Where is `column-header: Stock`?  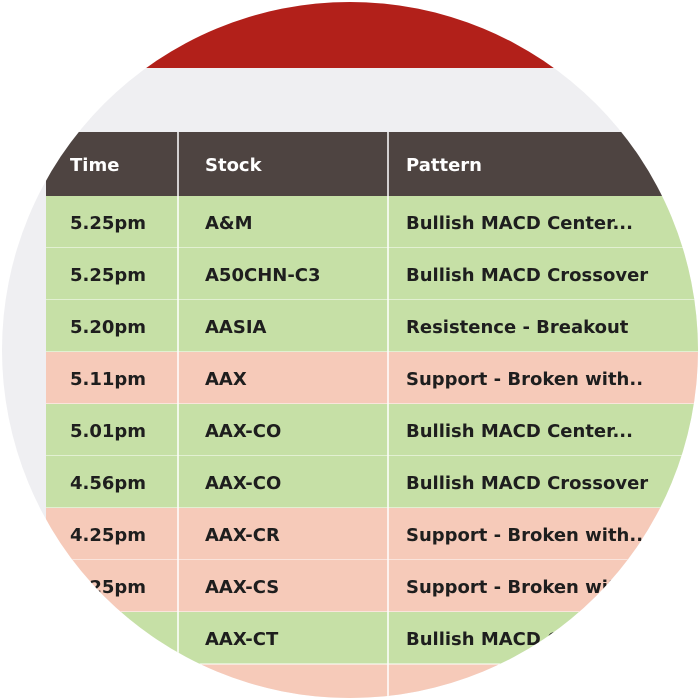
column-header: Stock is located at coordinates (234, 165).